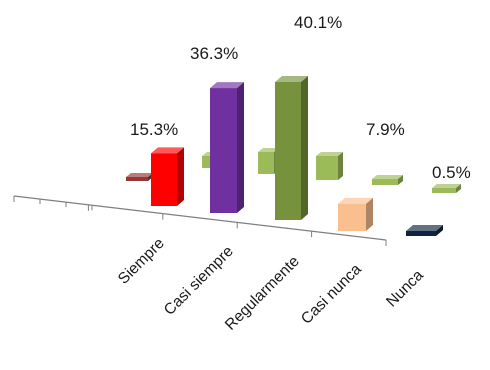 This screenshot has width=490, height=370. I want to click on category-label: Regularmente, so click(262, 293).